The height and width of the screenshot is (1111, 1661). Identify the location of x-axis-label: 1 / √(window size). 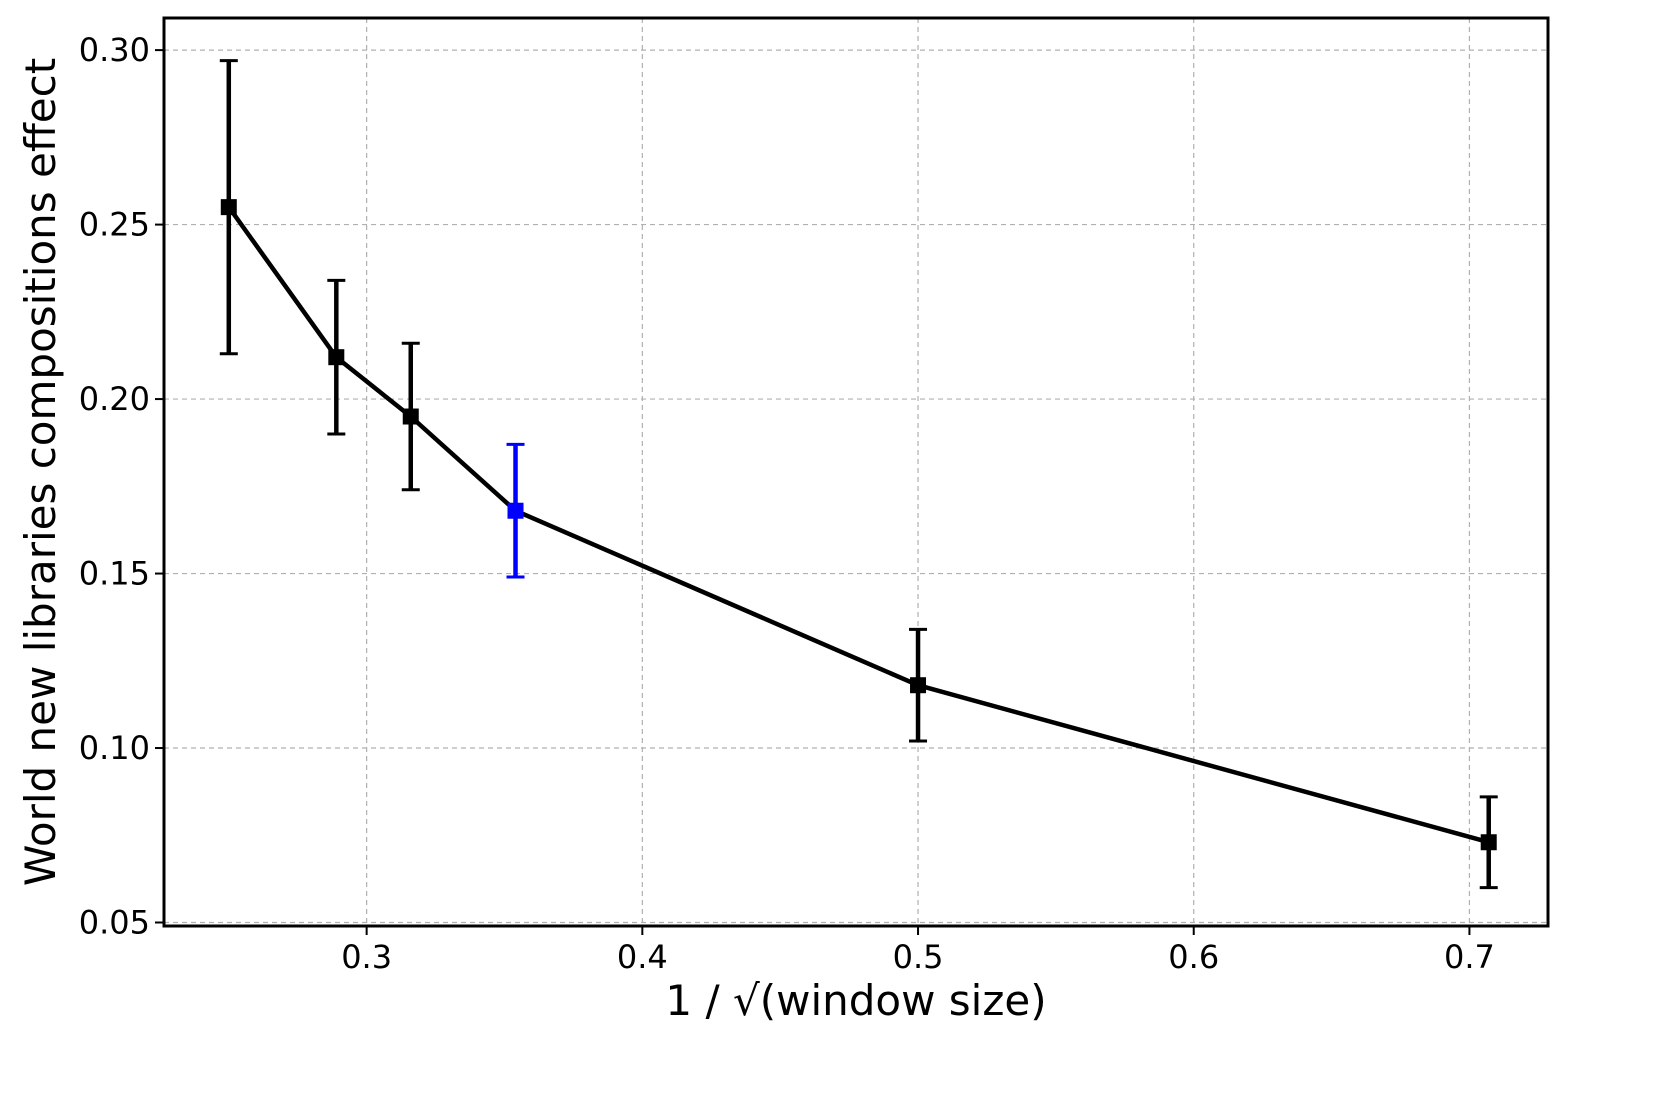
(855, 1000).